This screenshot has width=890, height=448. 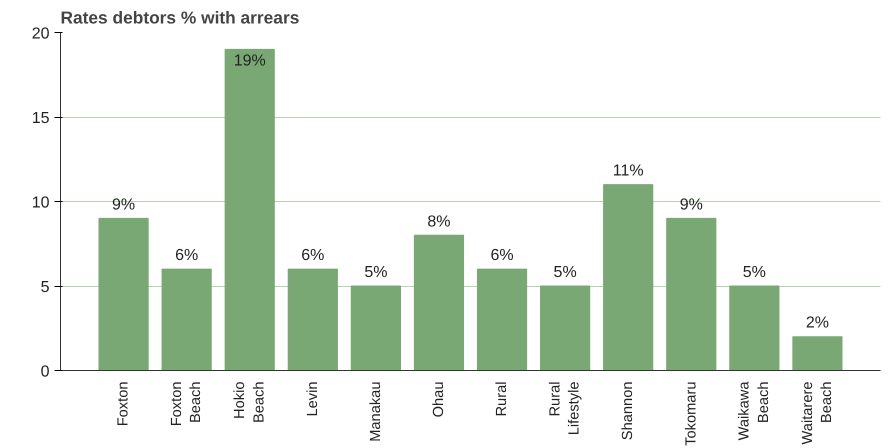 I want to click on x-tick-label: Waikawa Beach, so click(x=754, y=410).